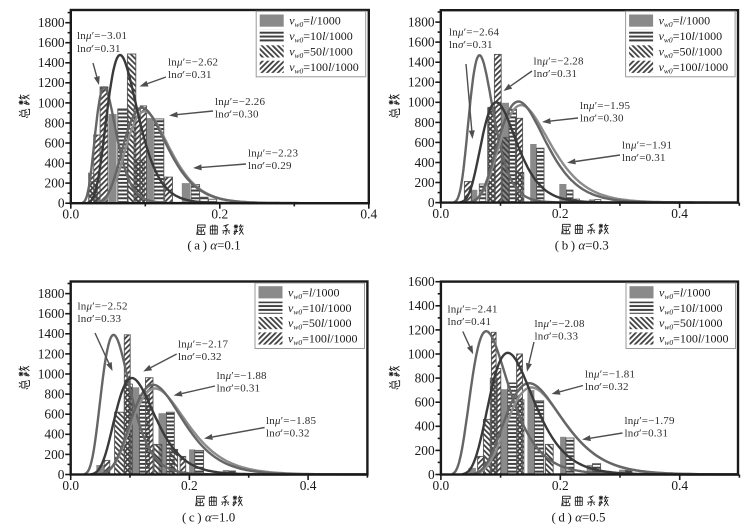 This screenshot has width=752, height=532. Describe the element at coordinates (193, 63) in the screenshot. I see `svg-text: lnμ′=−2.62` at that location.